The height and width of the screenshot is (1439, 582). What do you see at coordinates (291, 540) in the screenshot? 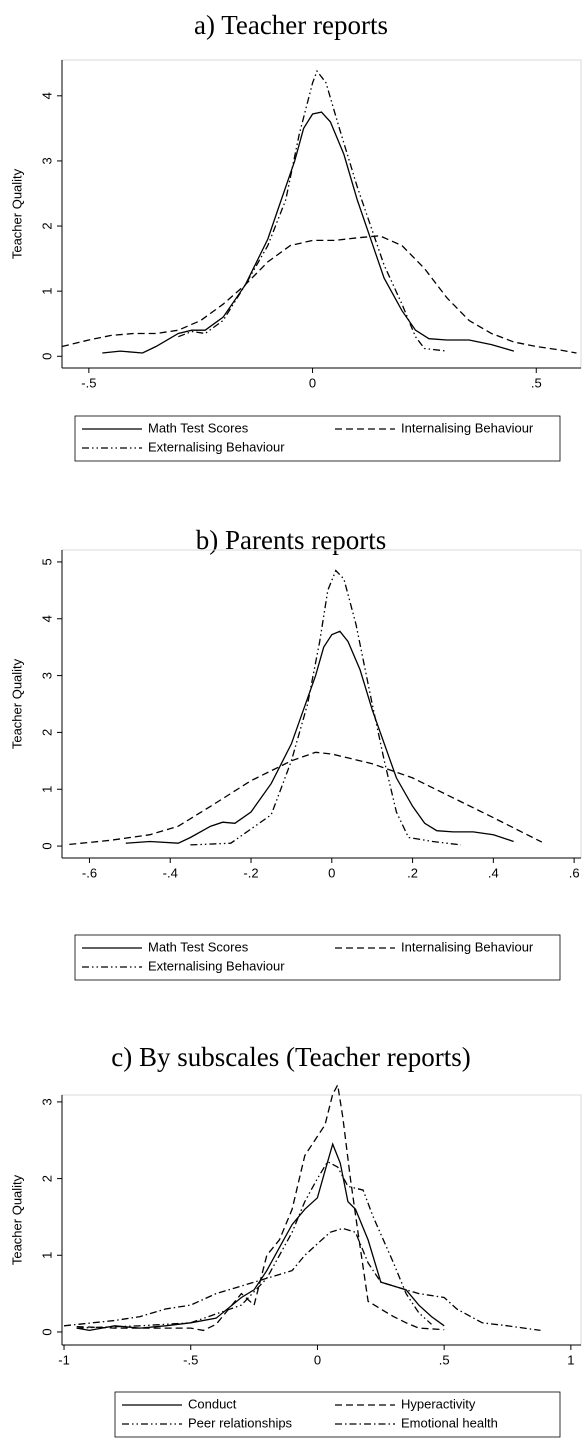
I see `chart-title: b) Parents reports` at bounding box center [291, 540].